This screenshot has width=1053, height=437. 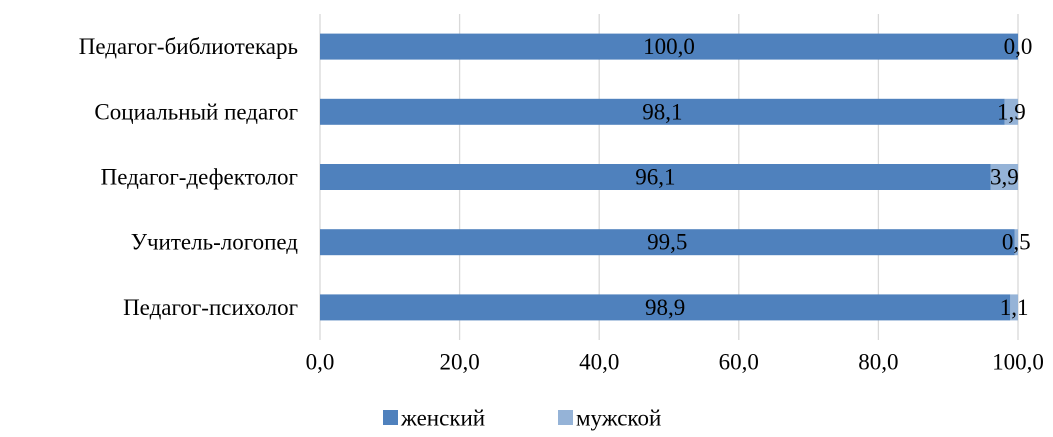 What do you see at coordinates (1018, 362) in the screenshot?
I see `x-tick-label-5: 100,0` at bounding box center [1018, 362].